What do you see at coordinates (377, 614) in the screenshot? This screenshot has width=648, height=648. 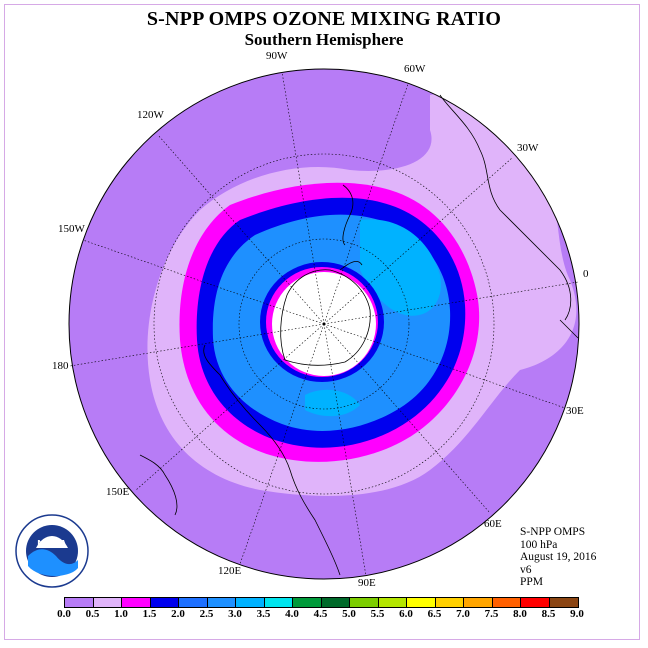 I see `legend-tick-label: 5.5` at bounding box center [377, 614].